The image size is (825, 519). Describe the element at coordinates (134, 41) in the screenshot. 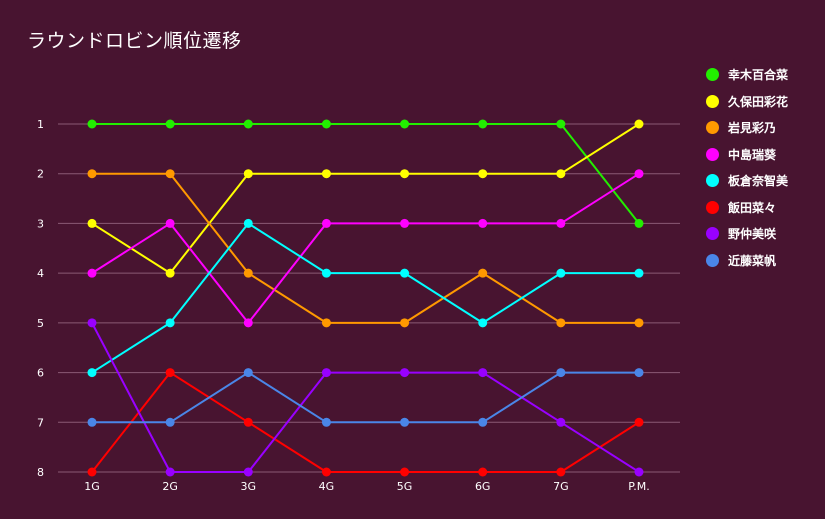

I see `chart-title: ラウンドロビン順位遷移` at that location.